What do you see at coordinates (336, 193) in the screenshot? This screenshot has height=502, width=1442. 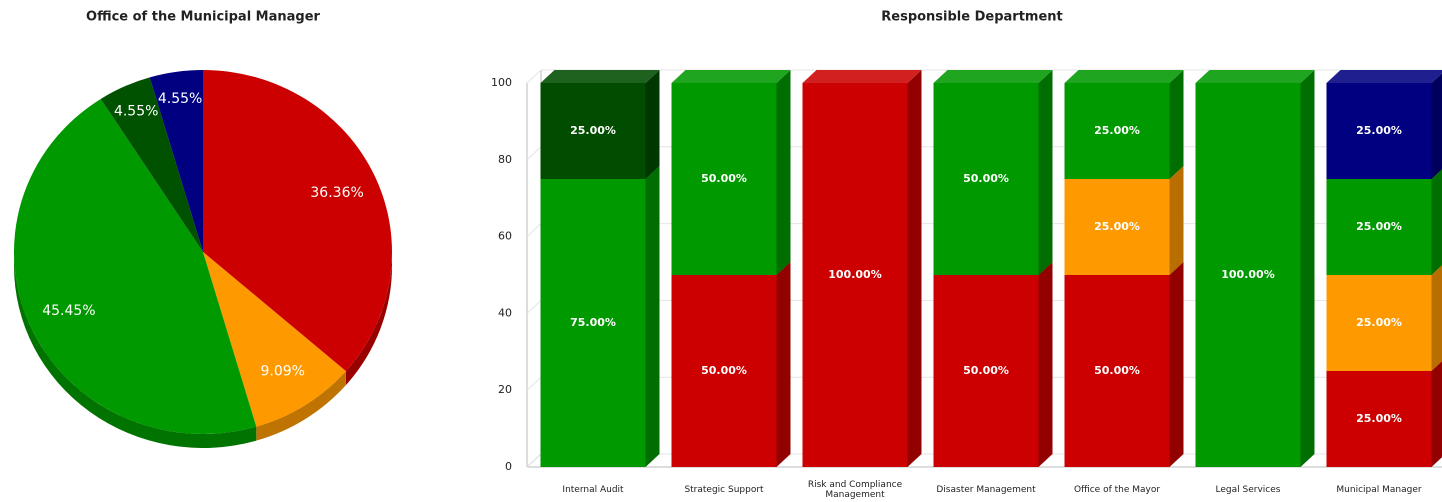 I see `pie-label: 36.36%` at bounding box center [336, 193].